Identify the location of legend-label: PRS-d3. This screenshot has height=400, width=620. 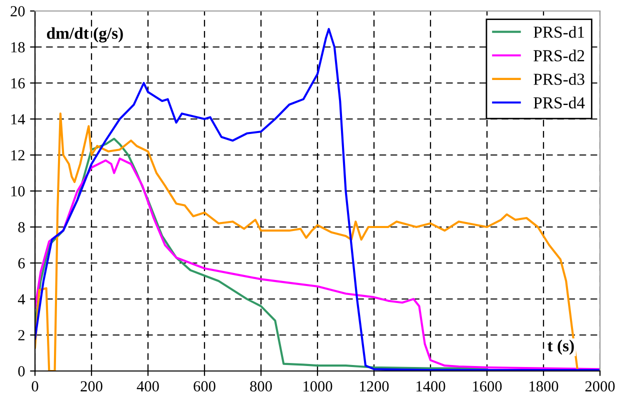
(559, 79).